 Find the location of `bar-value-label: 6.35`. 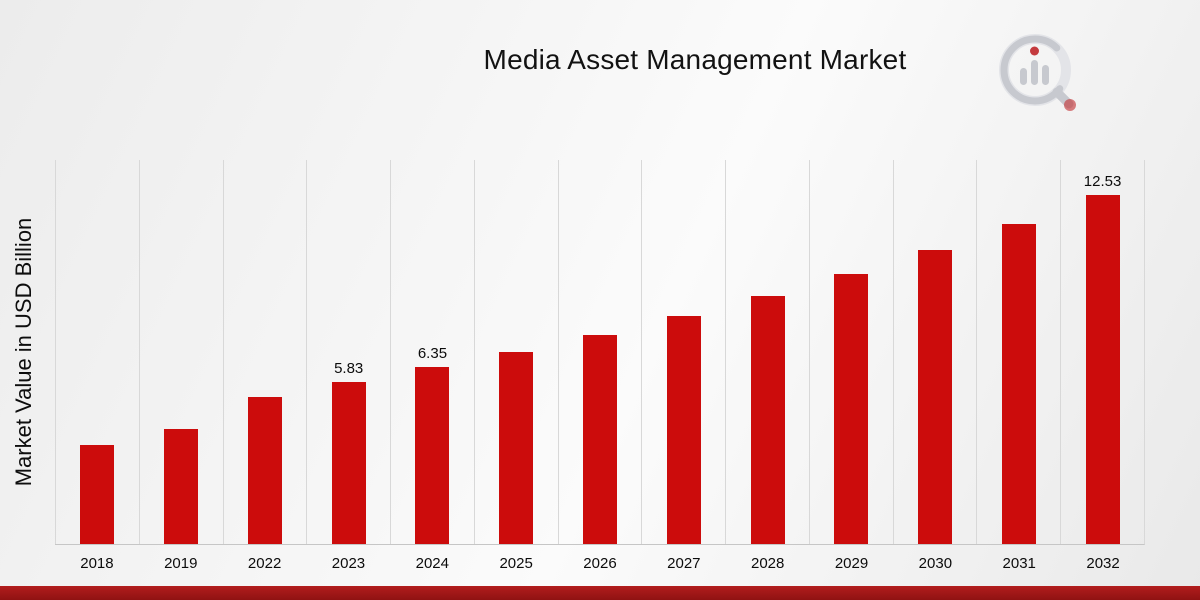

bar-value-label: 6.35 is located at coordinates (432, 354).